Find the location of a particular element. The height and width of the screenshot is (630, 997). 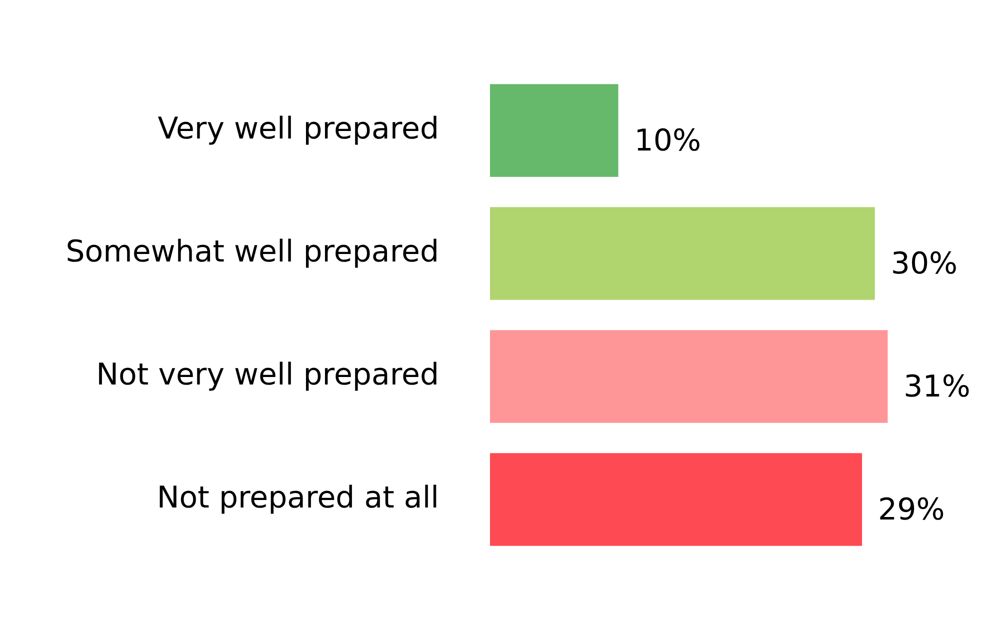

y-tick-label: Somewhat well prepared is located at coordinates (252, 252).